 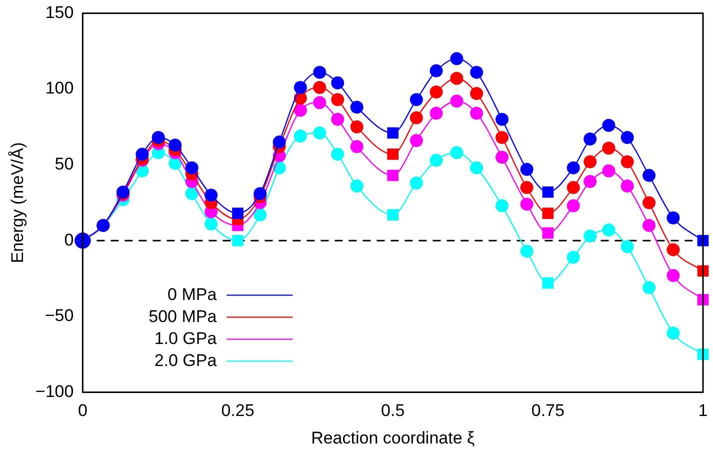 What do you see at coordinates (59, 12) in the screenshot?
I see `y-tick-label: 150` at bounding box center [59, 12].